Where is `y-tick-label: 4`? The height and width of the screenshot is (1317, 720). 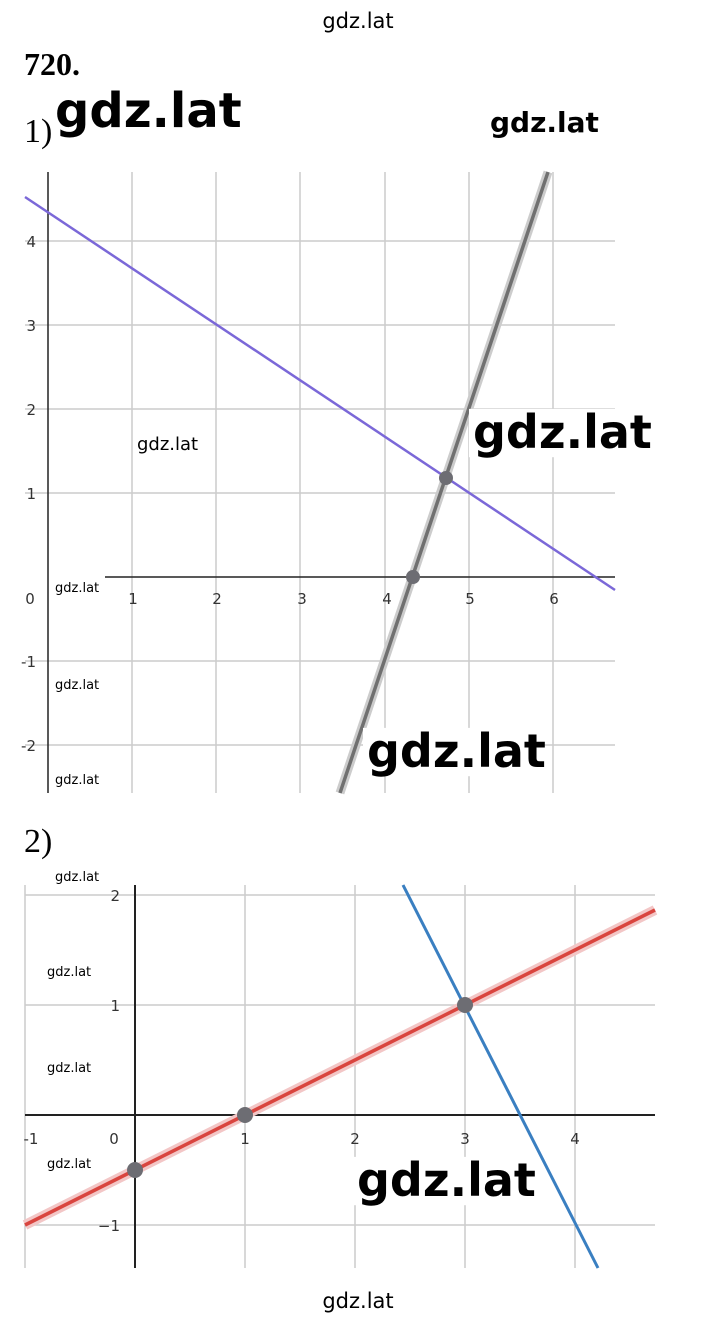 y-tick-label: 4 is located at coordinates (31, 242).